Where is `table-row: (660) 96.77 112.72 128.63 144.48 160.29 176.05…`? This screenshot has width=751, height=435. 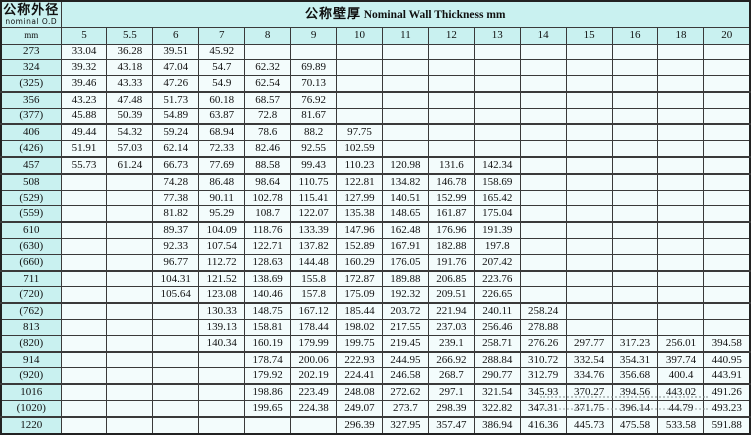 table-row: (660) 96.77 112.72 128.63 144.48 160.29 176.05… is located at coordinates (375, 262).